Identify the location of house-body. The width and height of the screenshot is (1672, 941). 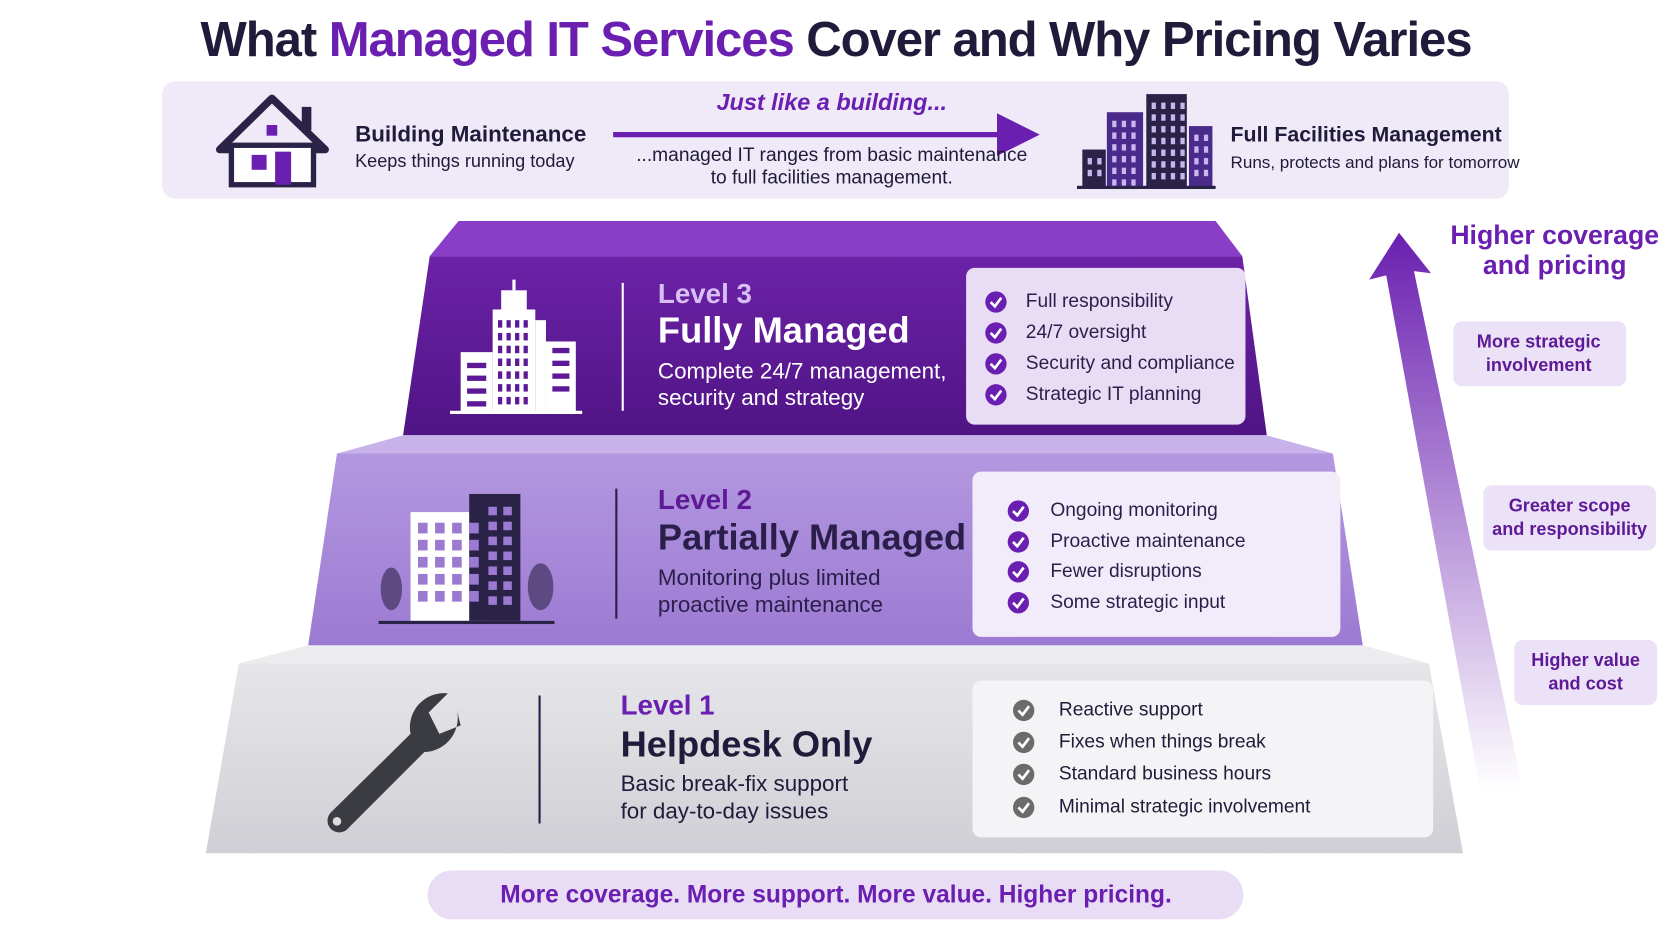
(272, 165).